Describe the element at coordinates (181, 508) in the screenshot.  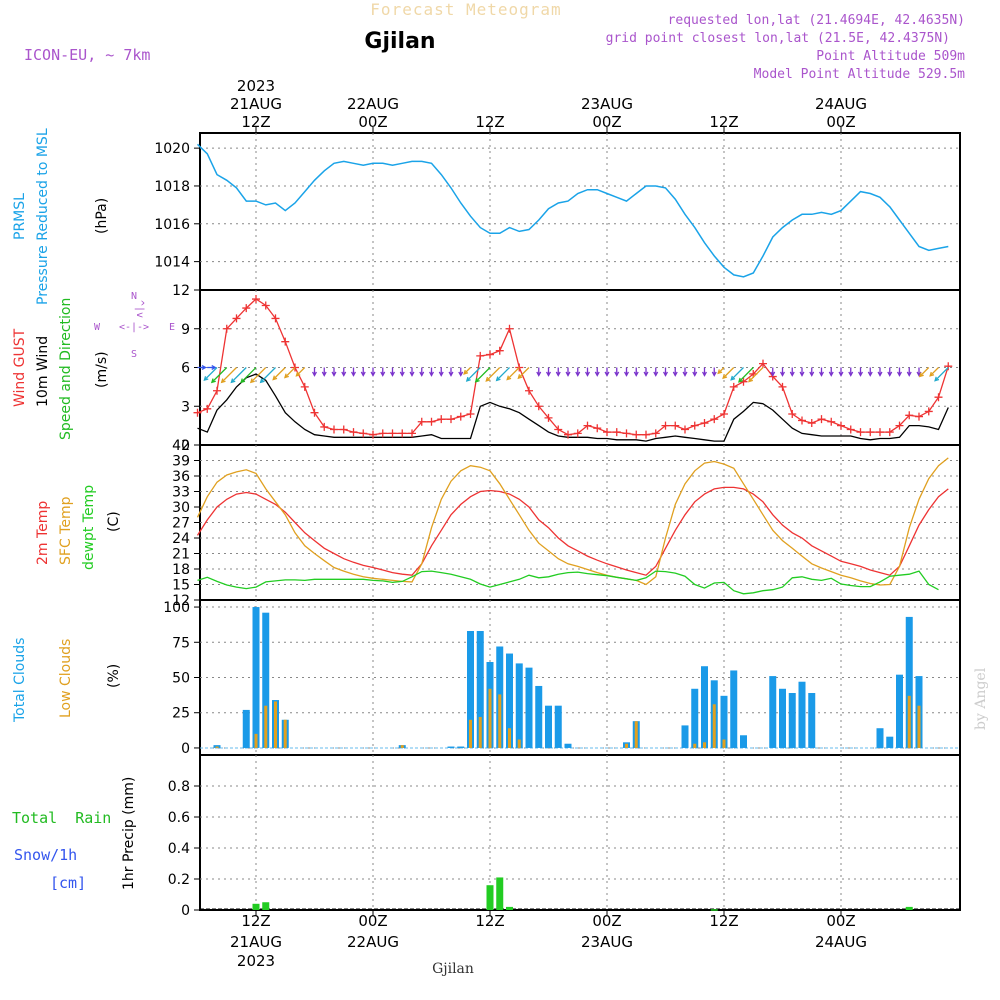
I see `temperature-ytick-label: 30` at that location.